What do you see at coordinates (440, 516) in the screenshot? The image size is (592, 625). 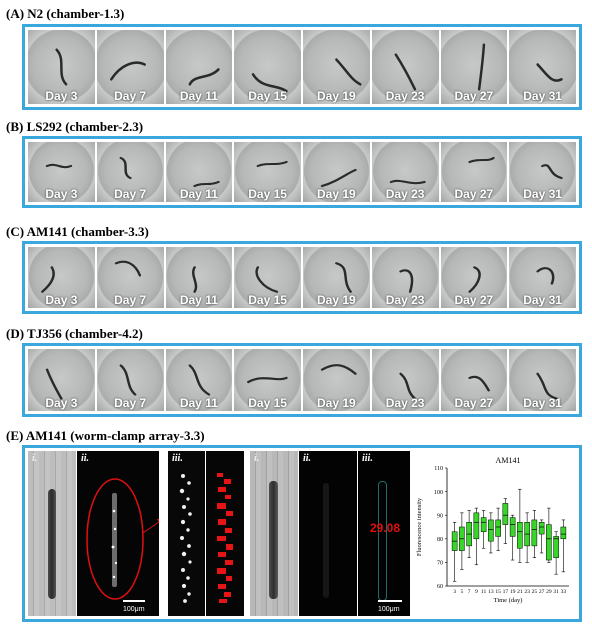 I see `y-tick-label: 90` at bounding box center [440, 516].